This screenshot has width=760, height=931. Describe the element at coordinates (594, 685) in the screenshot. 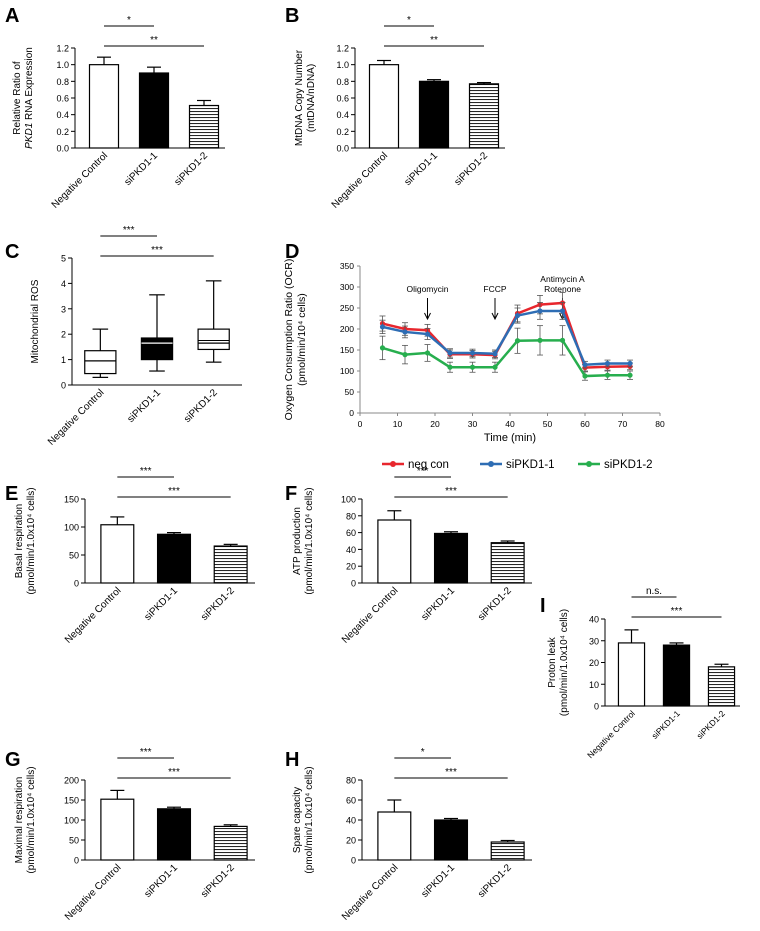

I see `y-tick-label: 10` at that location.